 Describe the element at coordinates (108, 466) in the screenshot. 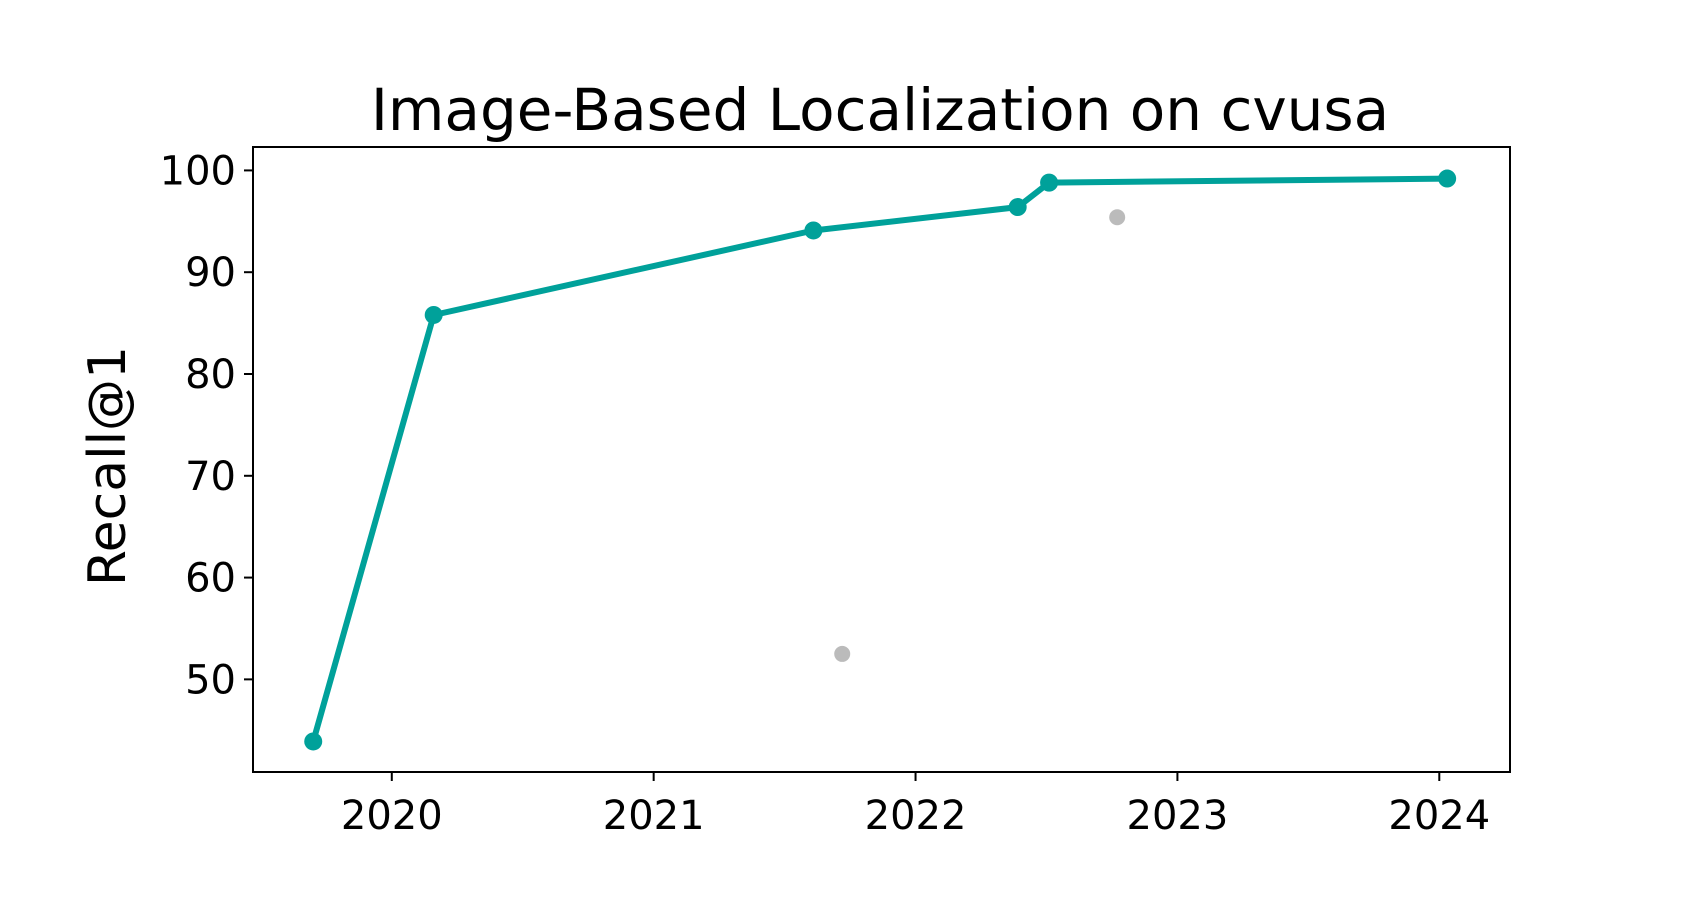

I see `y-axis-label: Recall@1` at that location.